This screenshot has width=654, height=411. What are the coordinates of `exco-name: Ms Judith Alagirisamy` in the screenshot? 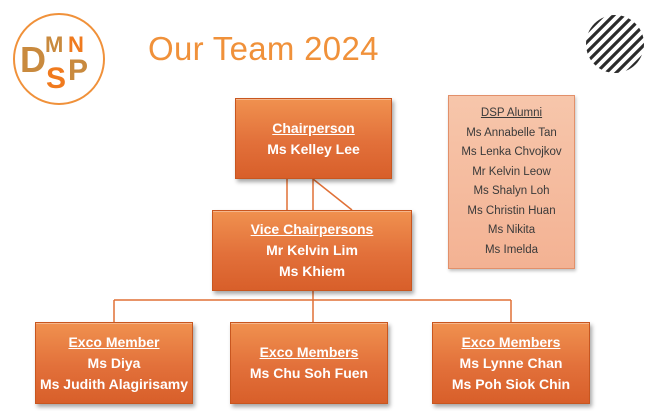 It's located at (114, 383).